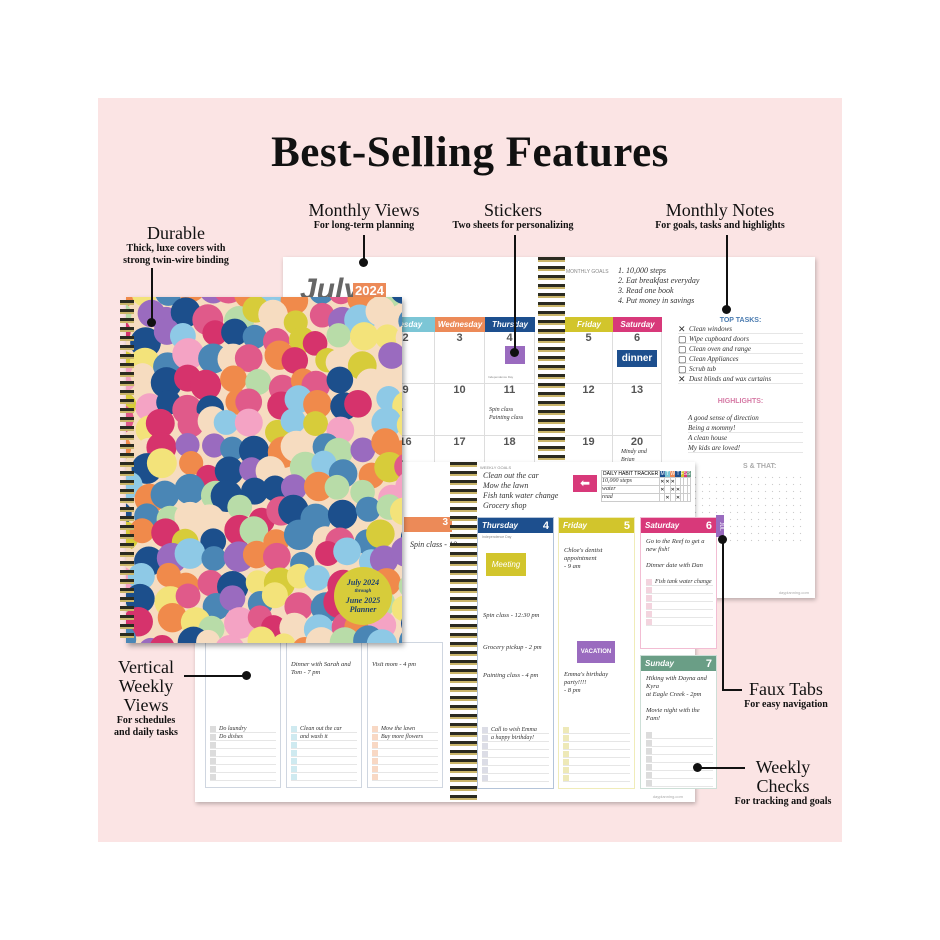 Image resolution: width=940 pixels, height=940 pixels. What do you see at coordinates (585, 483) in the screenshot?
I see `back-arrow-button: ⬅` at bounding box center [585, 483].